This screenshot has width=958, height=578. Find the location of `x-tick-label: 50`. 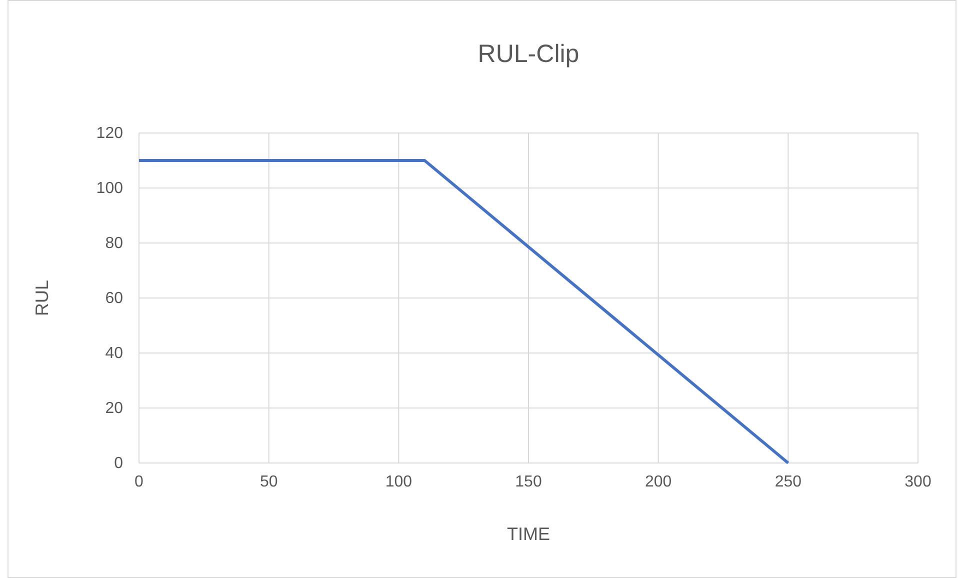

x-tick-label: 50 is located at coordinates (269, 481).